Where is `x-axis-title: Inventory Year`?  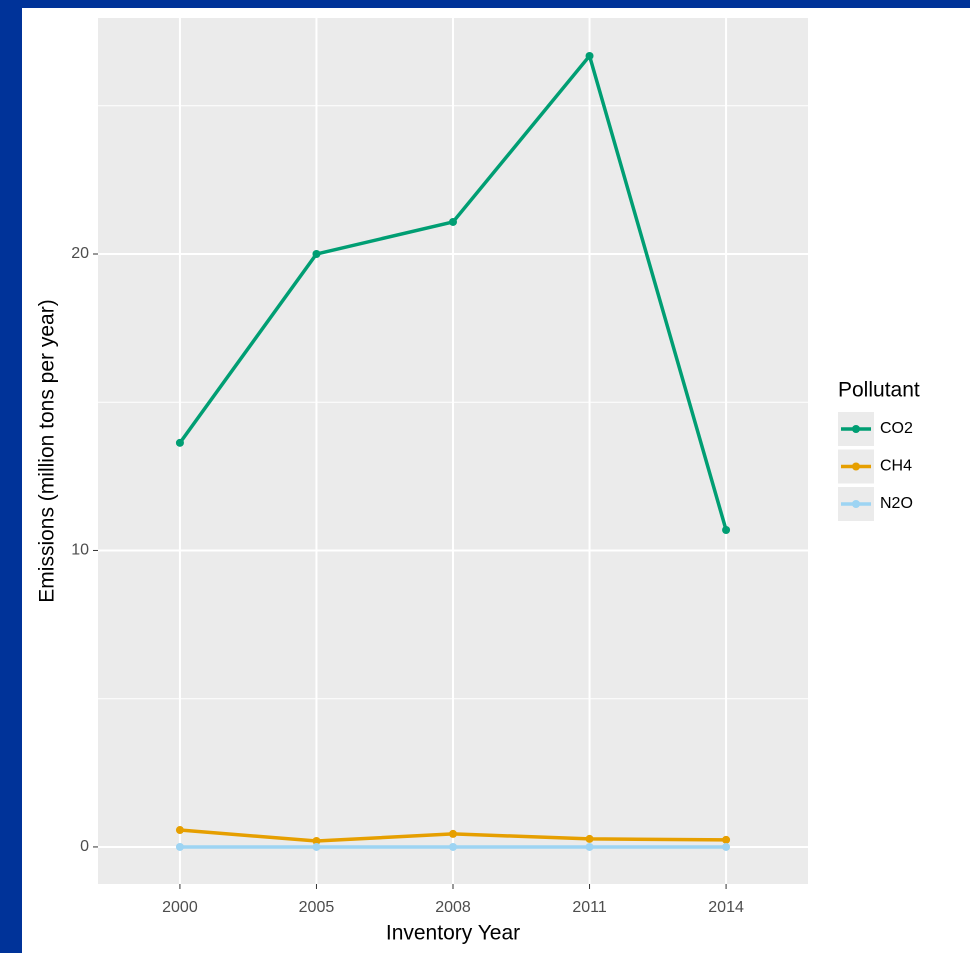
x-axis-title: Inventory Year is located at coordinates (453, 933).